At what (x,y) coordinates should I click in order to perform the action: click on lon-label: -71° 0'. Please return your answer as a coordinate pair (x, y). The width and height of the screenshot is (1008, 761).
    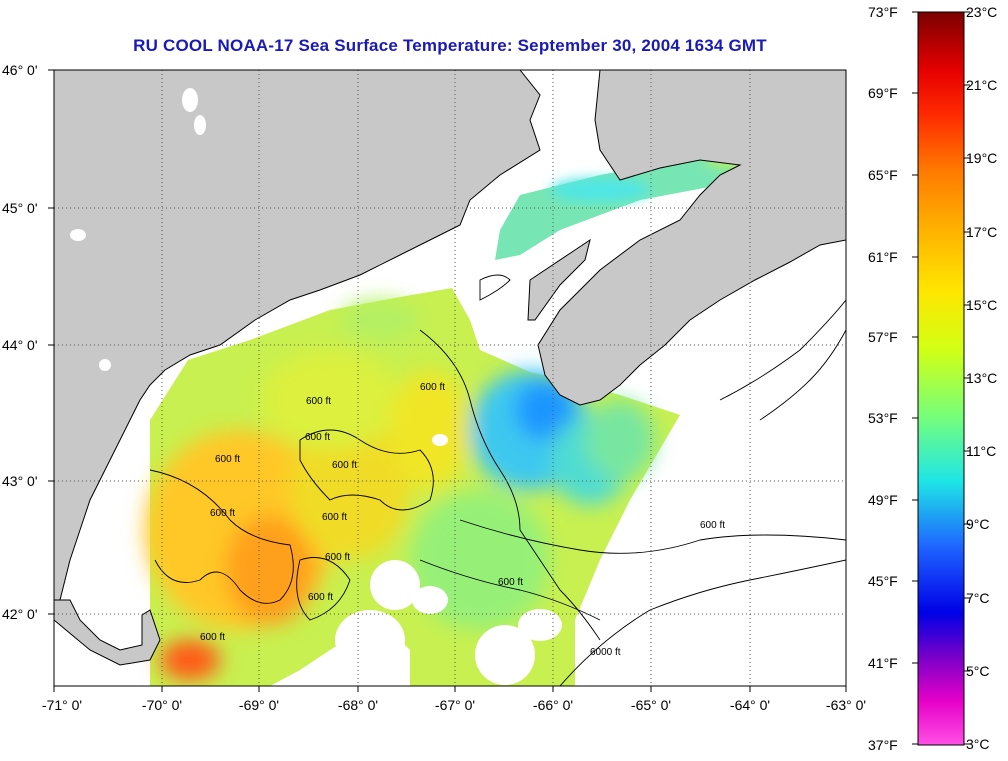
    Looking at the image, I should click on (62, 705).